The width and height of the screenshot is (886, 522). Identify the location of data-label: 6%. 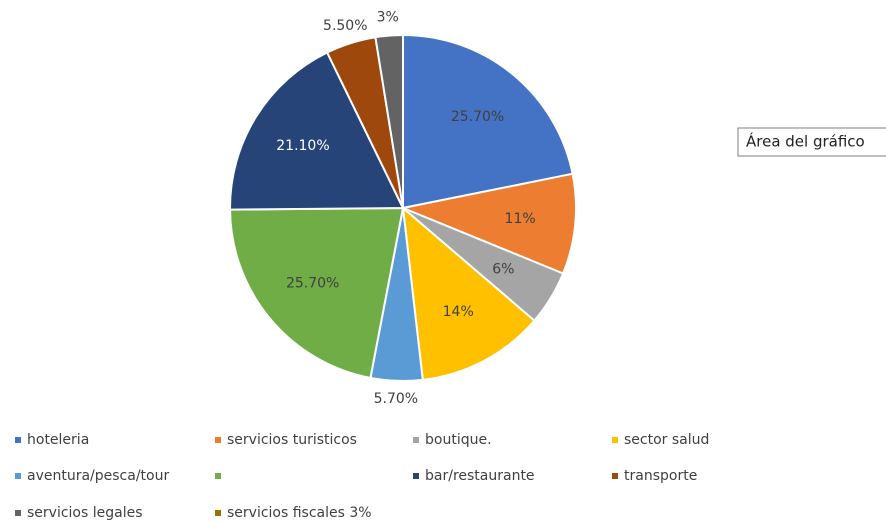
(503, 269).